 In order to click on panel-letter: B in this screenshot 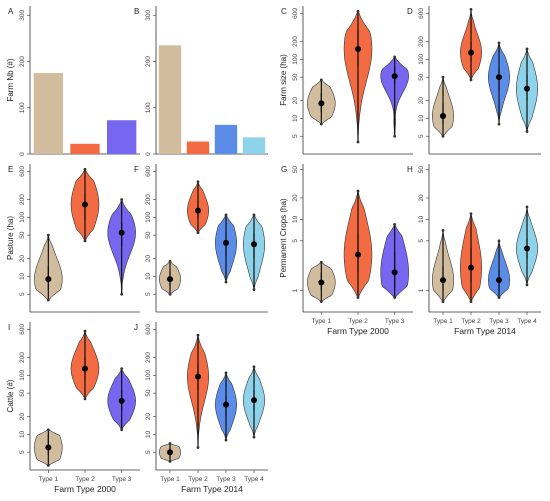, I will do `click(136, 11)`.